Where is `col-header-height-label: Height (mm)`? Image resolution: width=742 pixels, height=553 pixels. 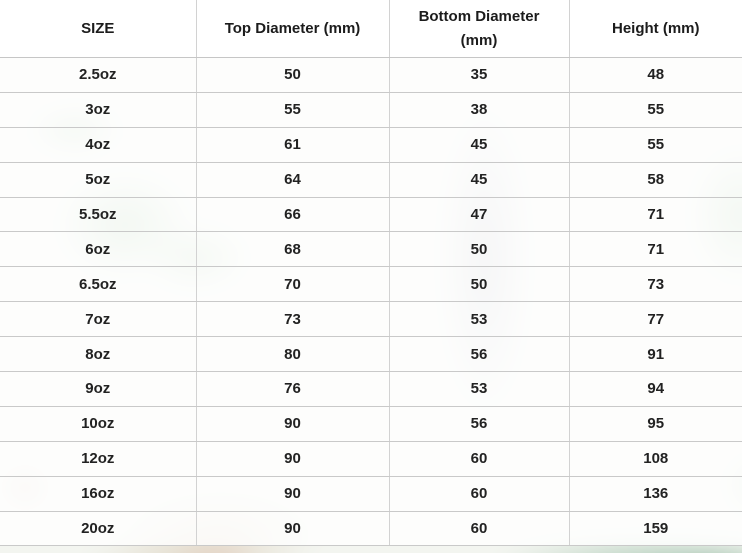 col-header-height-label: Height (mm) is located at coordinates (656, 28).